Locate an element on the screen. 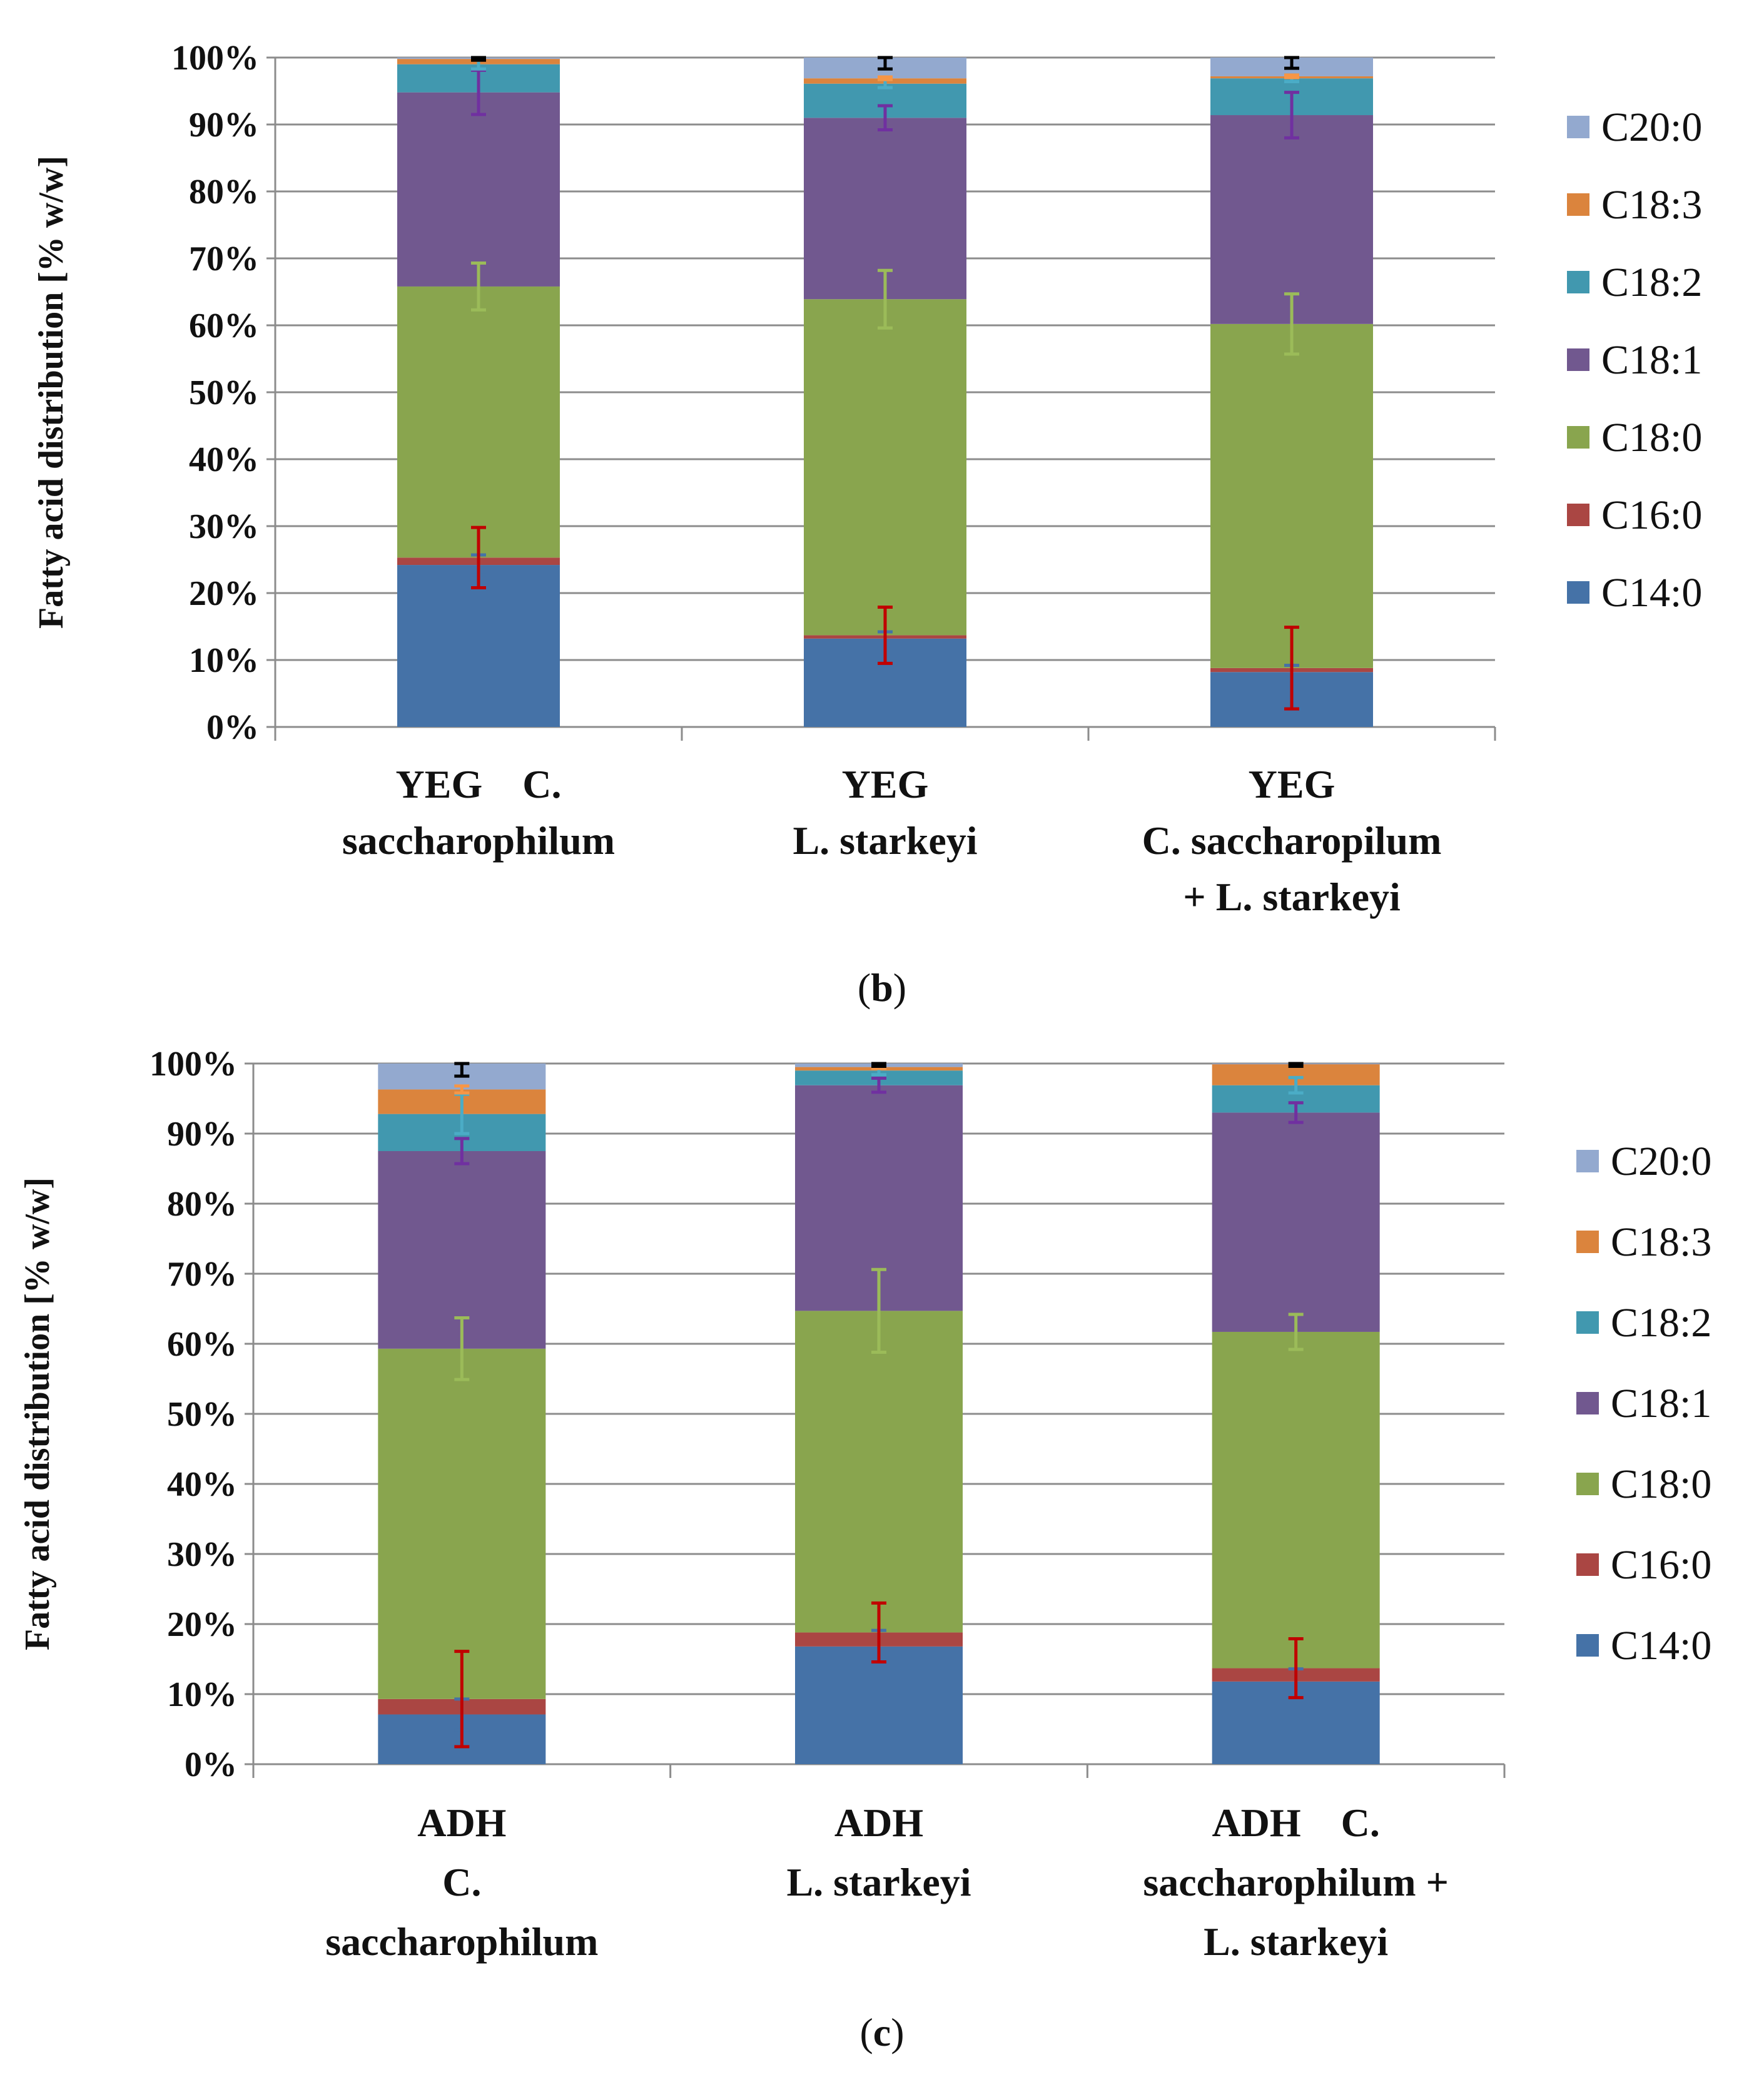 The image size is (1764, 2077). panel-label-b: (b) is located at coordinates (882, 987).